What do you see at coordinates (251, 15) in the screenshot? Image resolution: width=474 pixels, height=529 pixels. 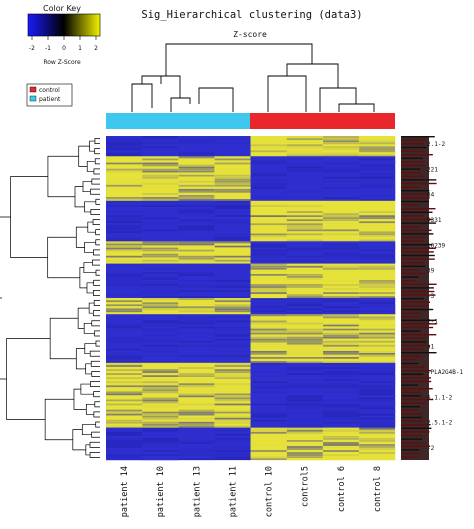 I see `chart-title: Sig_Hierarchical clustering (data3)` at bounding box center [251, 15].